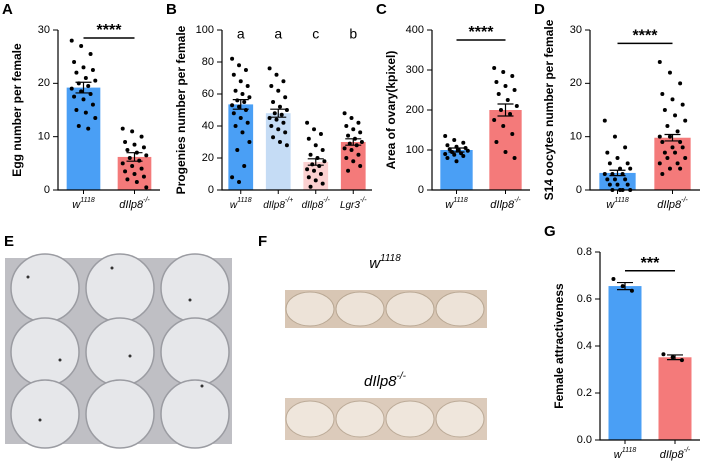 This screenshot has width=708, height=464. Describe the element at coordinates (386, 419) in the screenshot. I see `photo-f-bottom` at that location.